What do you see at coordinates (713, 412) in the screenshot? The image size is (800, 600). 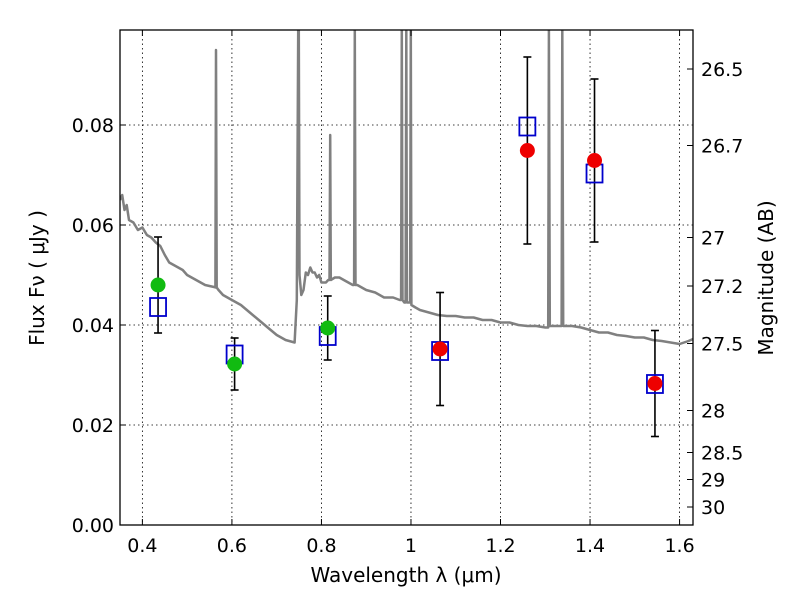 I see `y2-tick-label: 28` at bounding box center [713, 412].